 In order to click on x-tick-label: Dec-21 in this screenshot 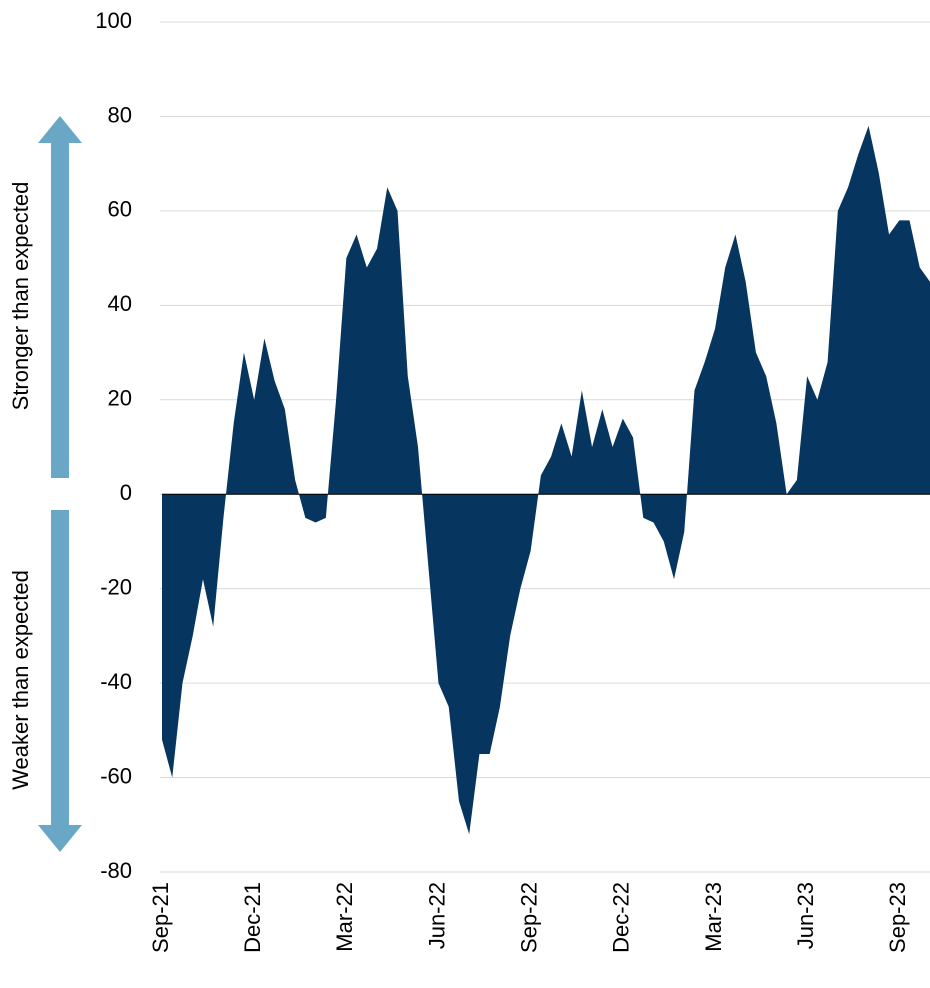, I will do `click(252, 917)`.